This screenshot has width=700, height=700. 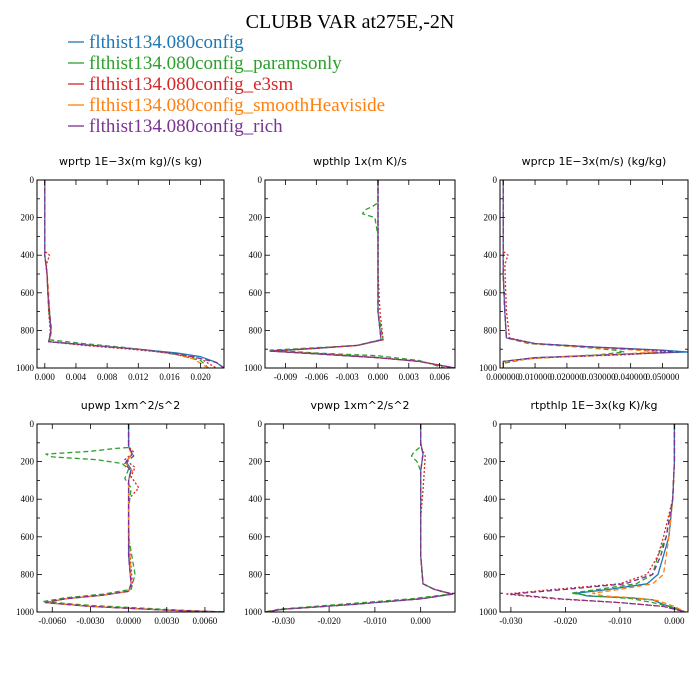 I want to click on x-tick-label: -0.030, so click(x=284, y=621).